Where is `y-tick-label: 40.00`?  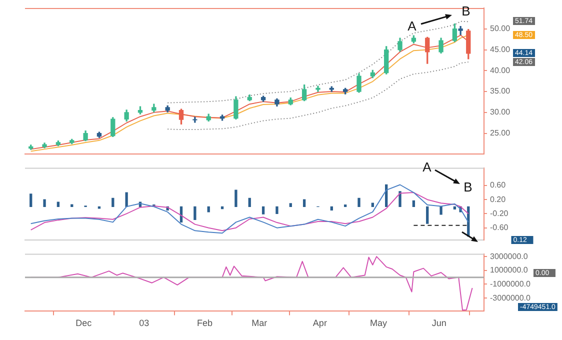 y-tick-label: 40.00 is located at coordinates (500, 70).